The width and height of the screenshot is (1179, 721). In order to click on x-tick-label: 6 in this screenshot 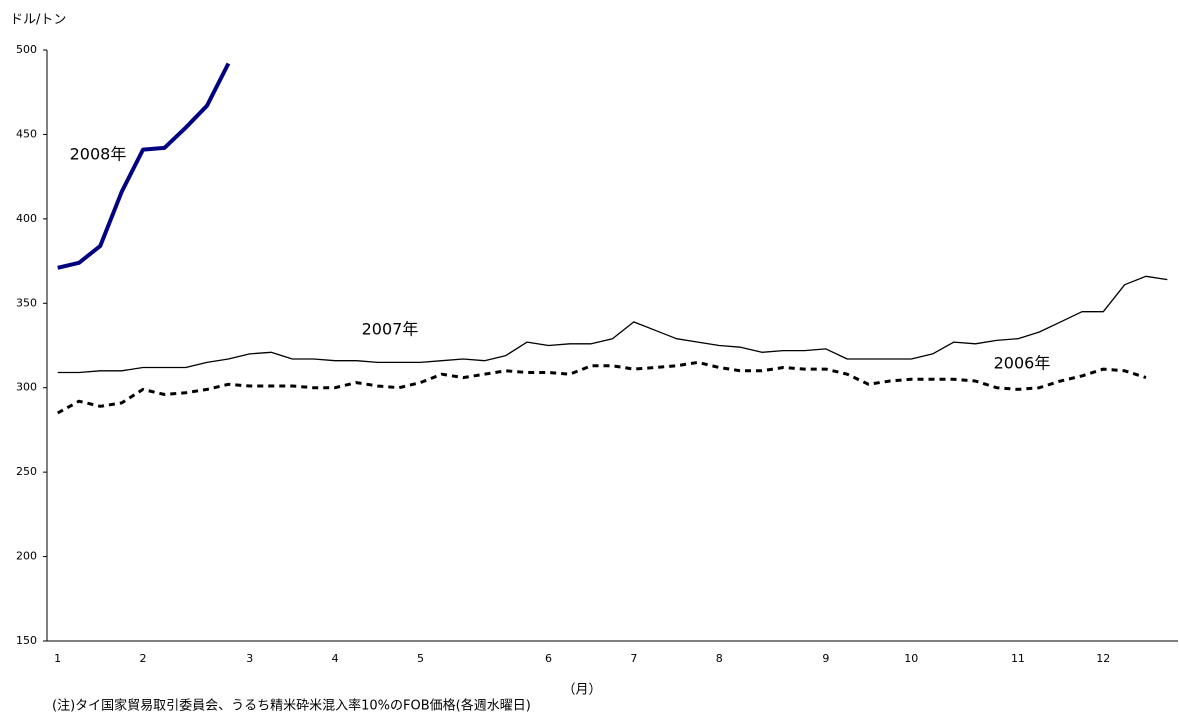, I will do `click(548, 658)`.